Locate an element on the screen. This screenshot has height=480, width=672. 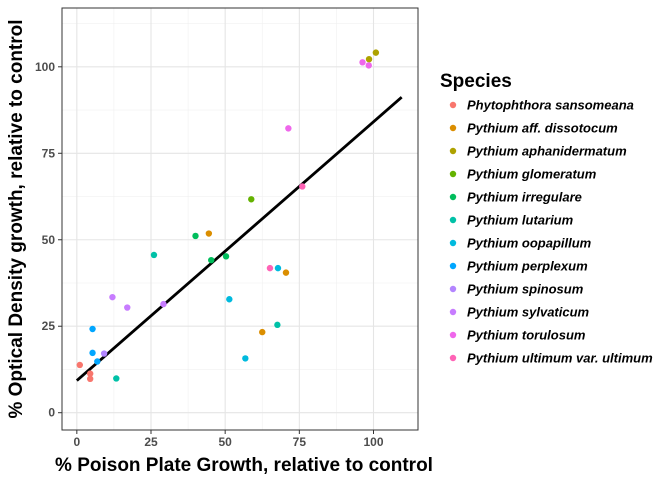
x-tick-label: 50 is located at coordinates (225, 442).